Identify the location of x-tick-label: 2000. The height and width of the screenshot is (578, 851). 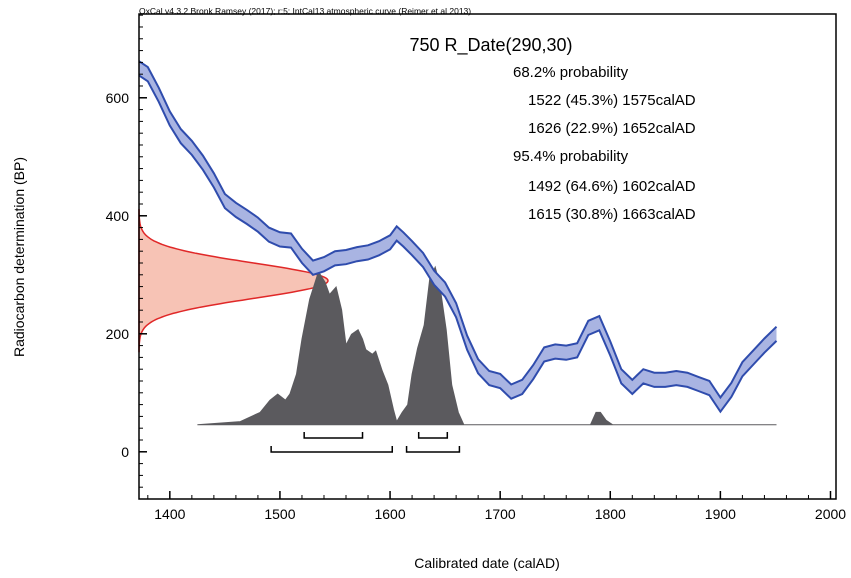
(830, 514).